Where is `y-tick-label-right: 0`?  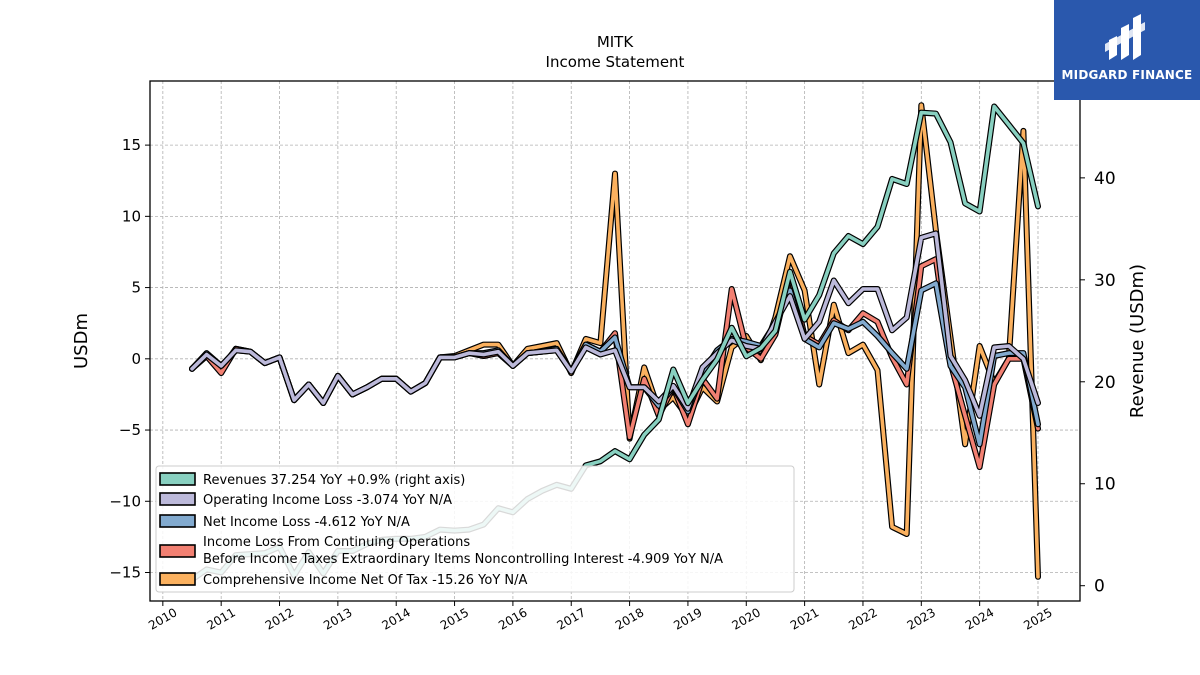
y-tick-label-right: 0 is located at coordinates (1099, 587).